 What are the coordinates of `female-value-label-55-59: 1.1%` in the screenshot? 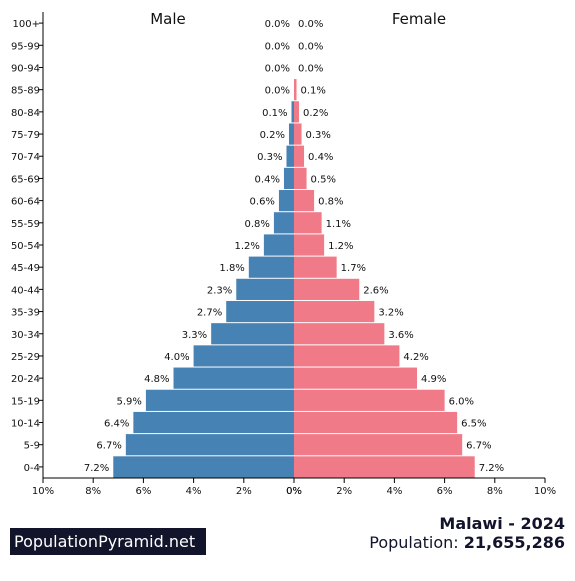 It's located at (338, 224).